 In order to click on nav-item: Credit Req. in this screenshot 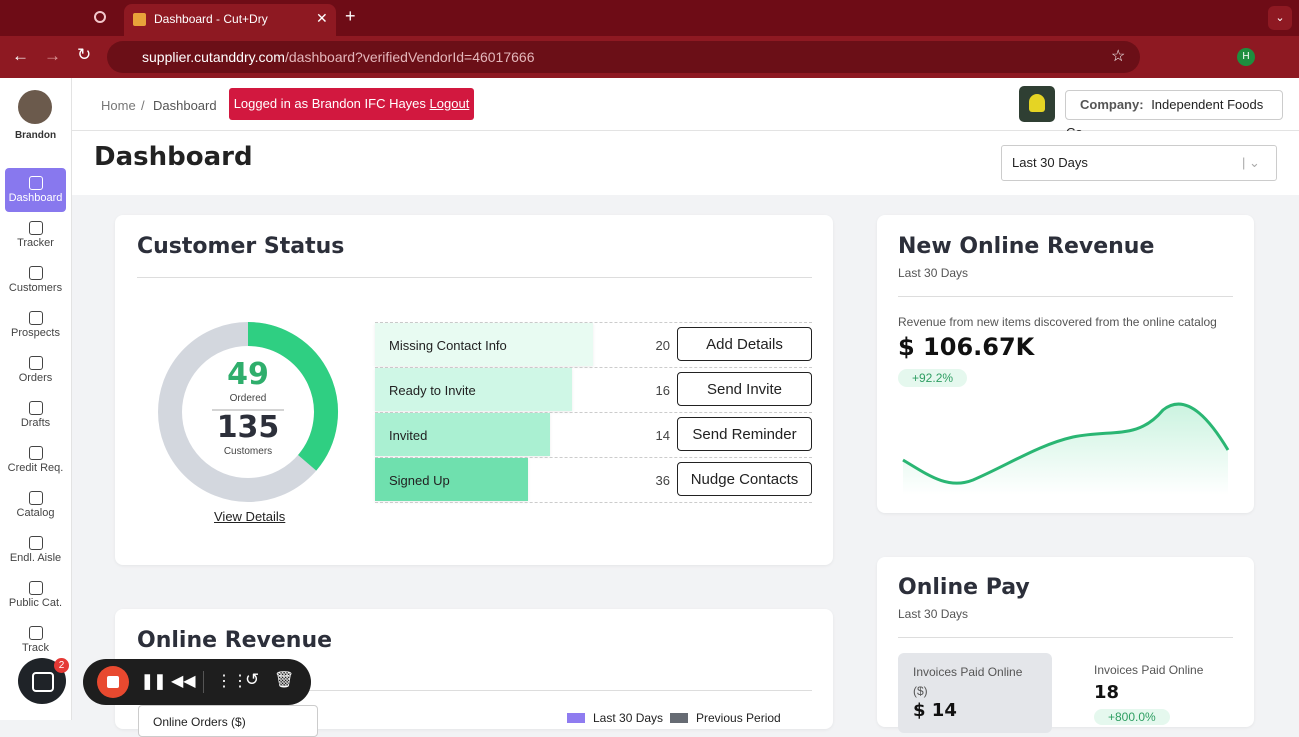, I will do `click(35, 468)`.